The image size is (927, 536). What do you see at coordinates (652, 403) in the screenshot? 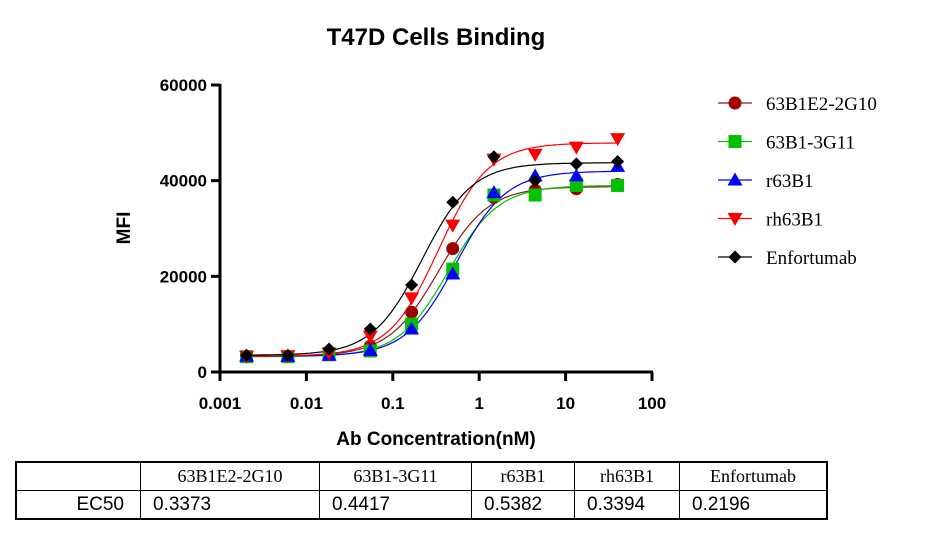
I see `x-tick-label: 100` at bounding box center [652, 403].